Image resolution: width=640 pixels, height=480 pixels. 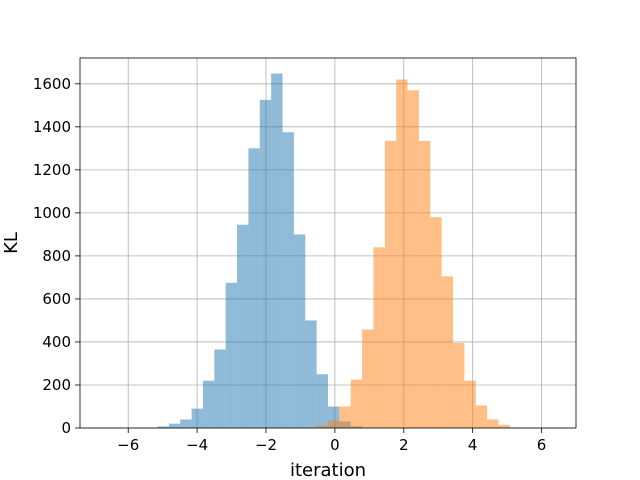 I want to click on x-tick-label: 4, so click(x=473, y=445).